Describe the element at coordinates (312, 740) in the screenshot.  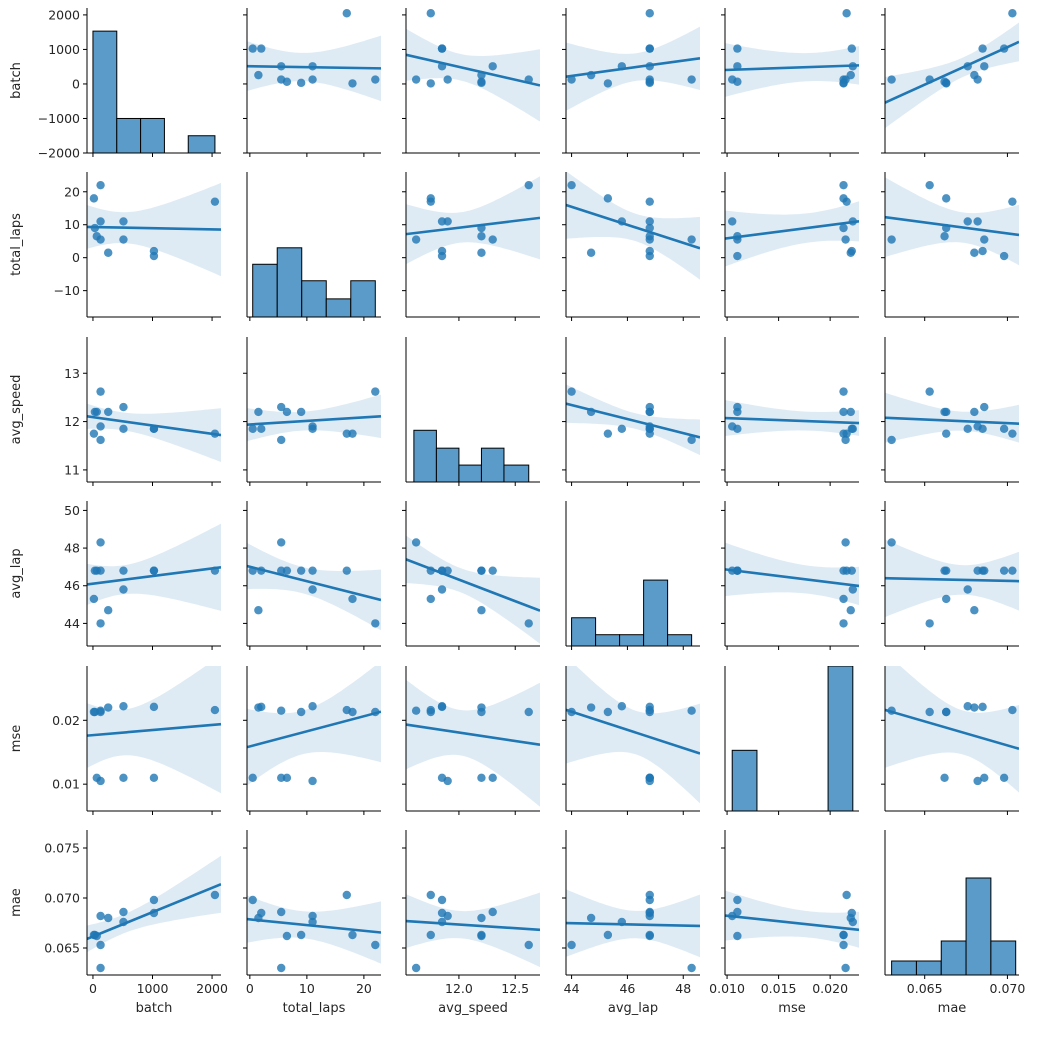
I see `subplot-mse-vs-total_laps` at that location.